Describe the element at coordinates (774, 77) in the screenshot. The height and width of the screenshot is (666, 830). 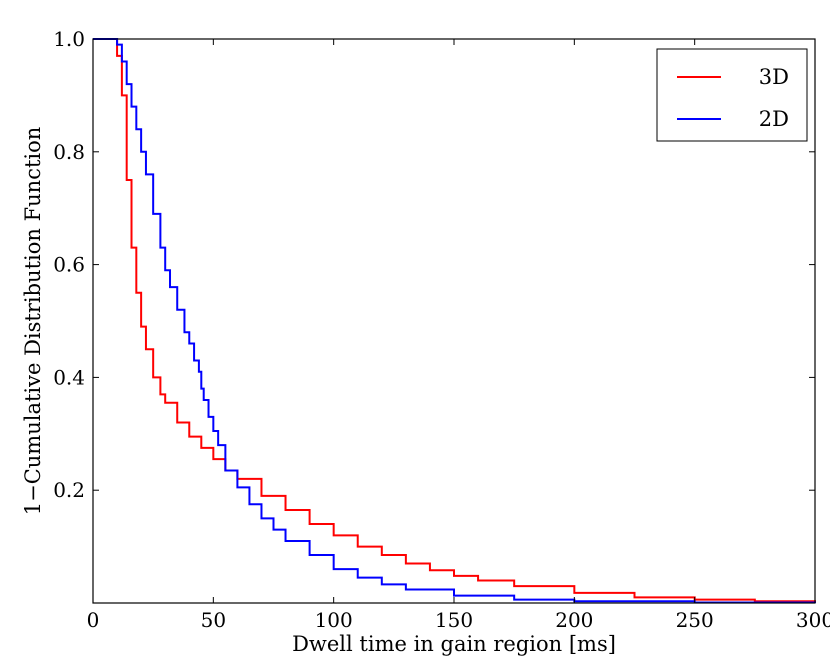
I see `legend-label-3d: 3D` at that location.